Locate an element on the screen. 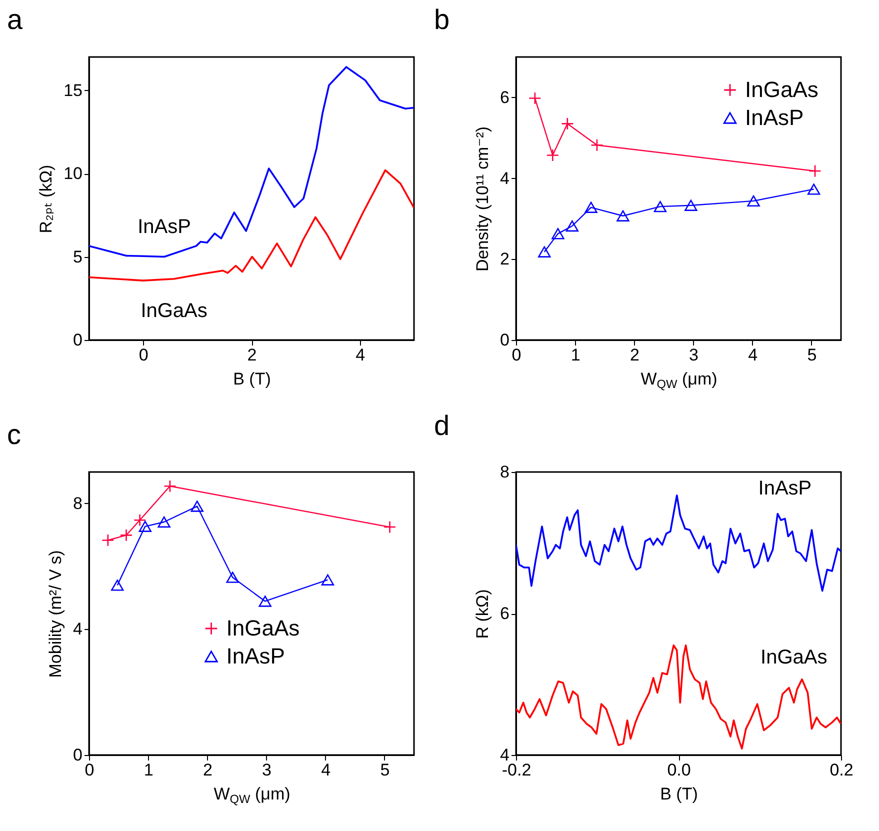  x-tick-label: 0.0 is located at coordinates (679, 770).